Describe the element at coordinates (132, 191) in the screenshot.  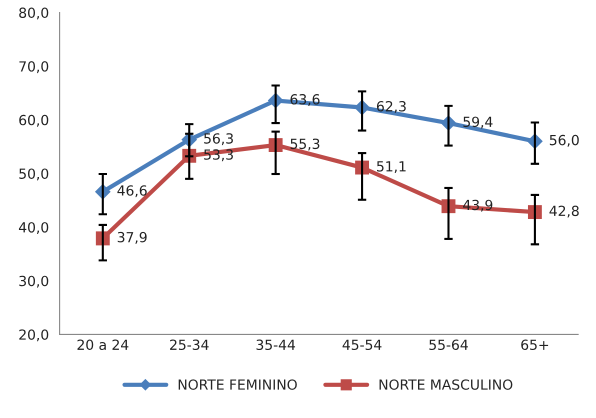
I see `data-label: 46,6` at that location.